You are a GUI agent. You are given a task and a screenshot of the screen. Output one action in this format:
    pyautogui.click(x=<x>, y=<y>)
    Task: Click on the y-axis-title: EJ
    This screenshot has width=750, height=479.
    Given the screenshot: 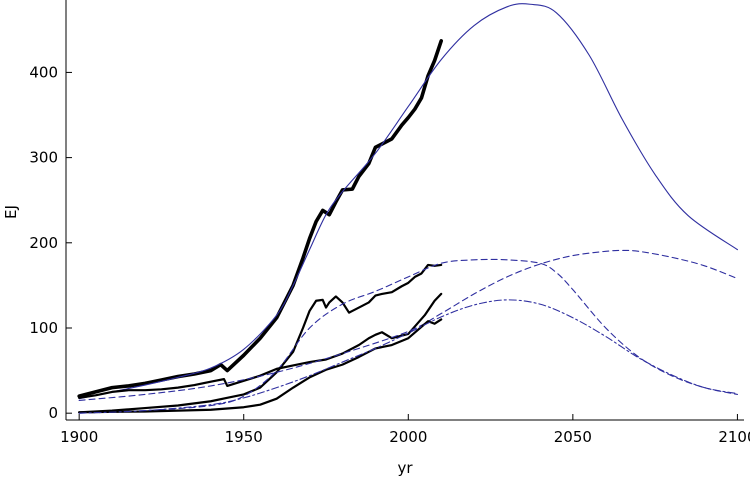 What is the action you would take?
    pyautogui.click(x=11, y=212)
    